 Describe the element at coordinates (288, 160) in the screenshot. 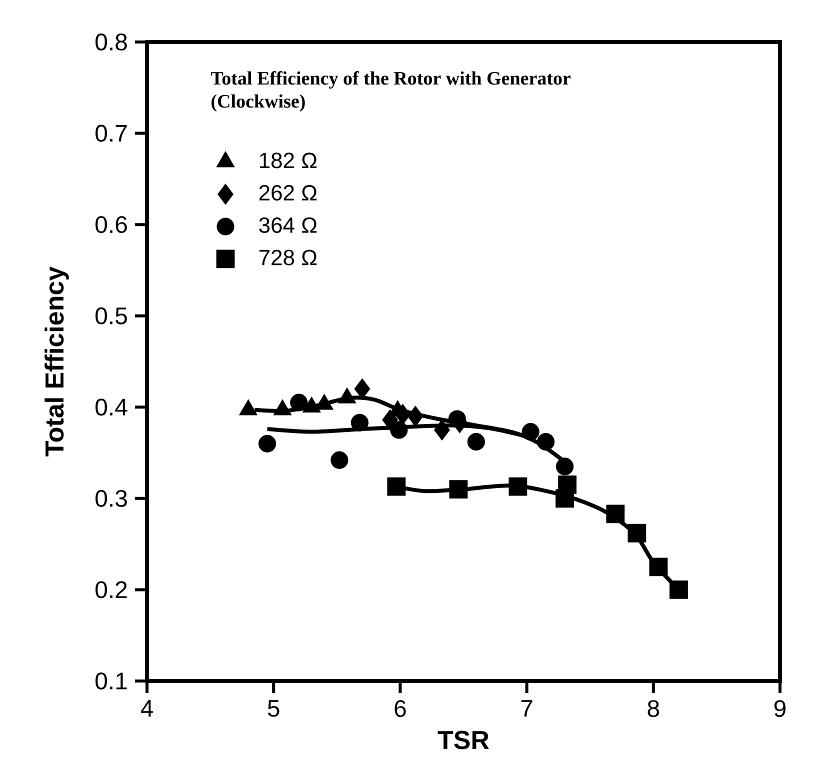

I see `legend-label: 182 Ω` at that location.